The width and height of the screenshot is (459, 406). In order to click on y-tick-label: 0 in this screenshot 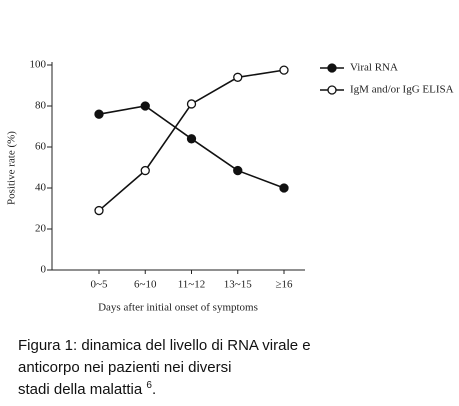, I will do `click(44, 270)`.